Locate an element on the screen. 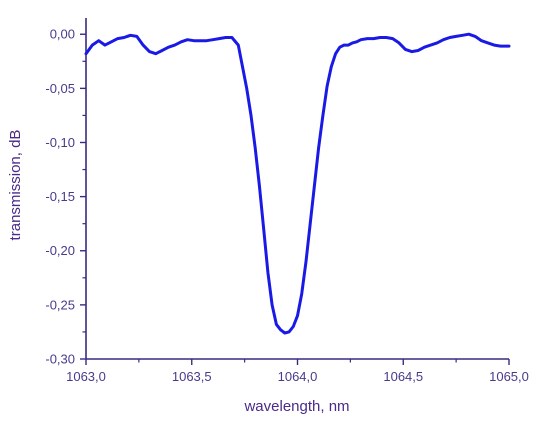  y-tick-label: -0,10 is located at coordinates (60, 142).